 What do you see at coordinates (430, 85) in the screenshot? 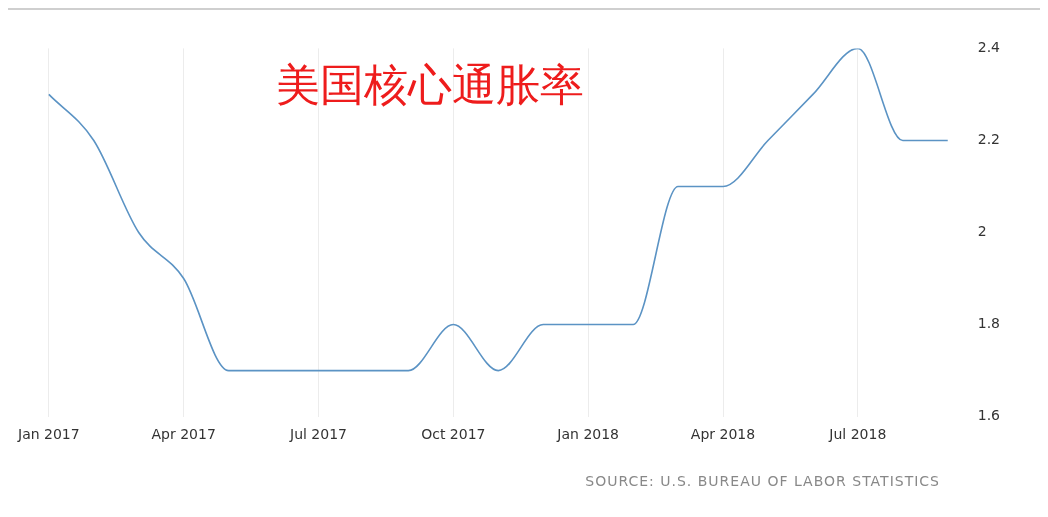
I see `chart-title: 美国核心通胀率` at bounding box center [430, 85].